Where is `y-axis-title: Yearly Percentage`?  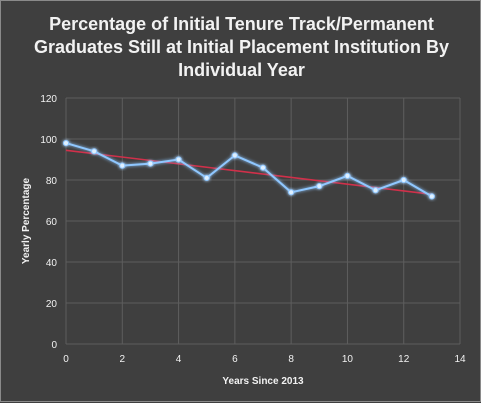
y-axis-title: Yearly Percentage is located at coordinates (26, 220).